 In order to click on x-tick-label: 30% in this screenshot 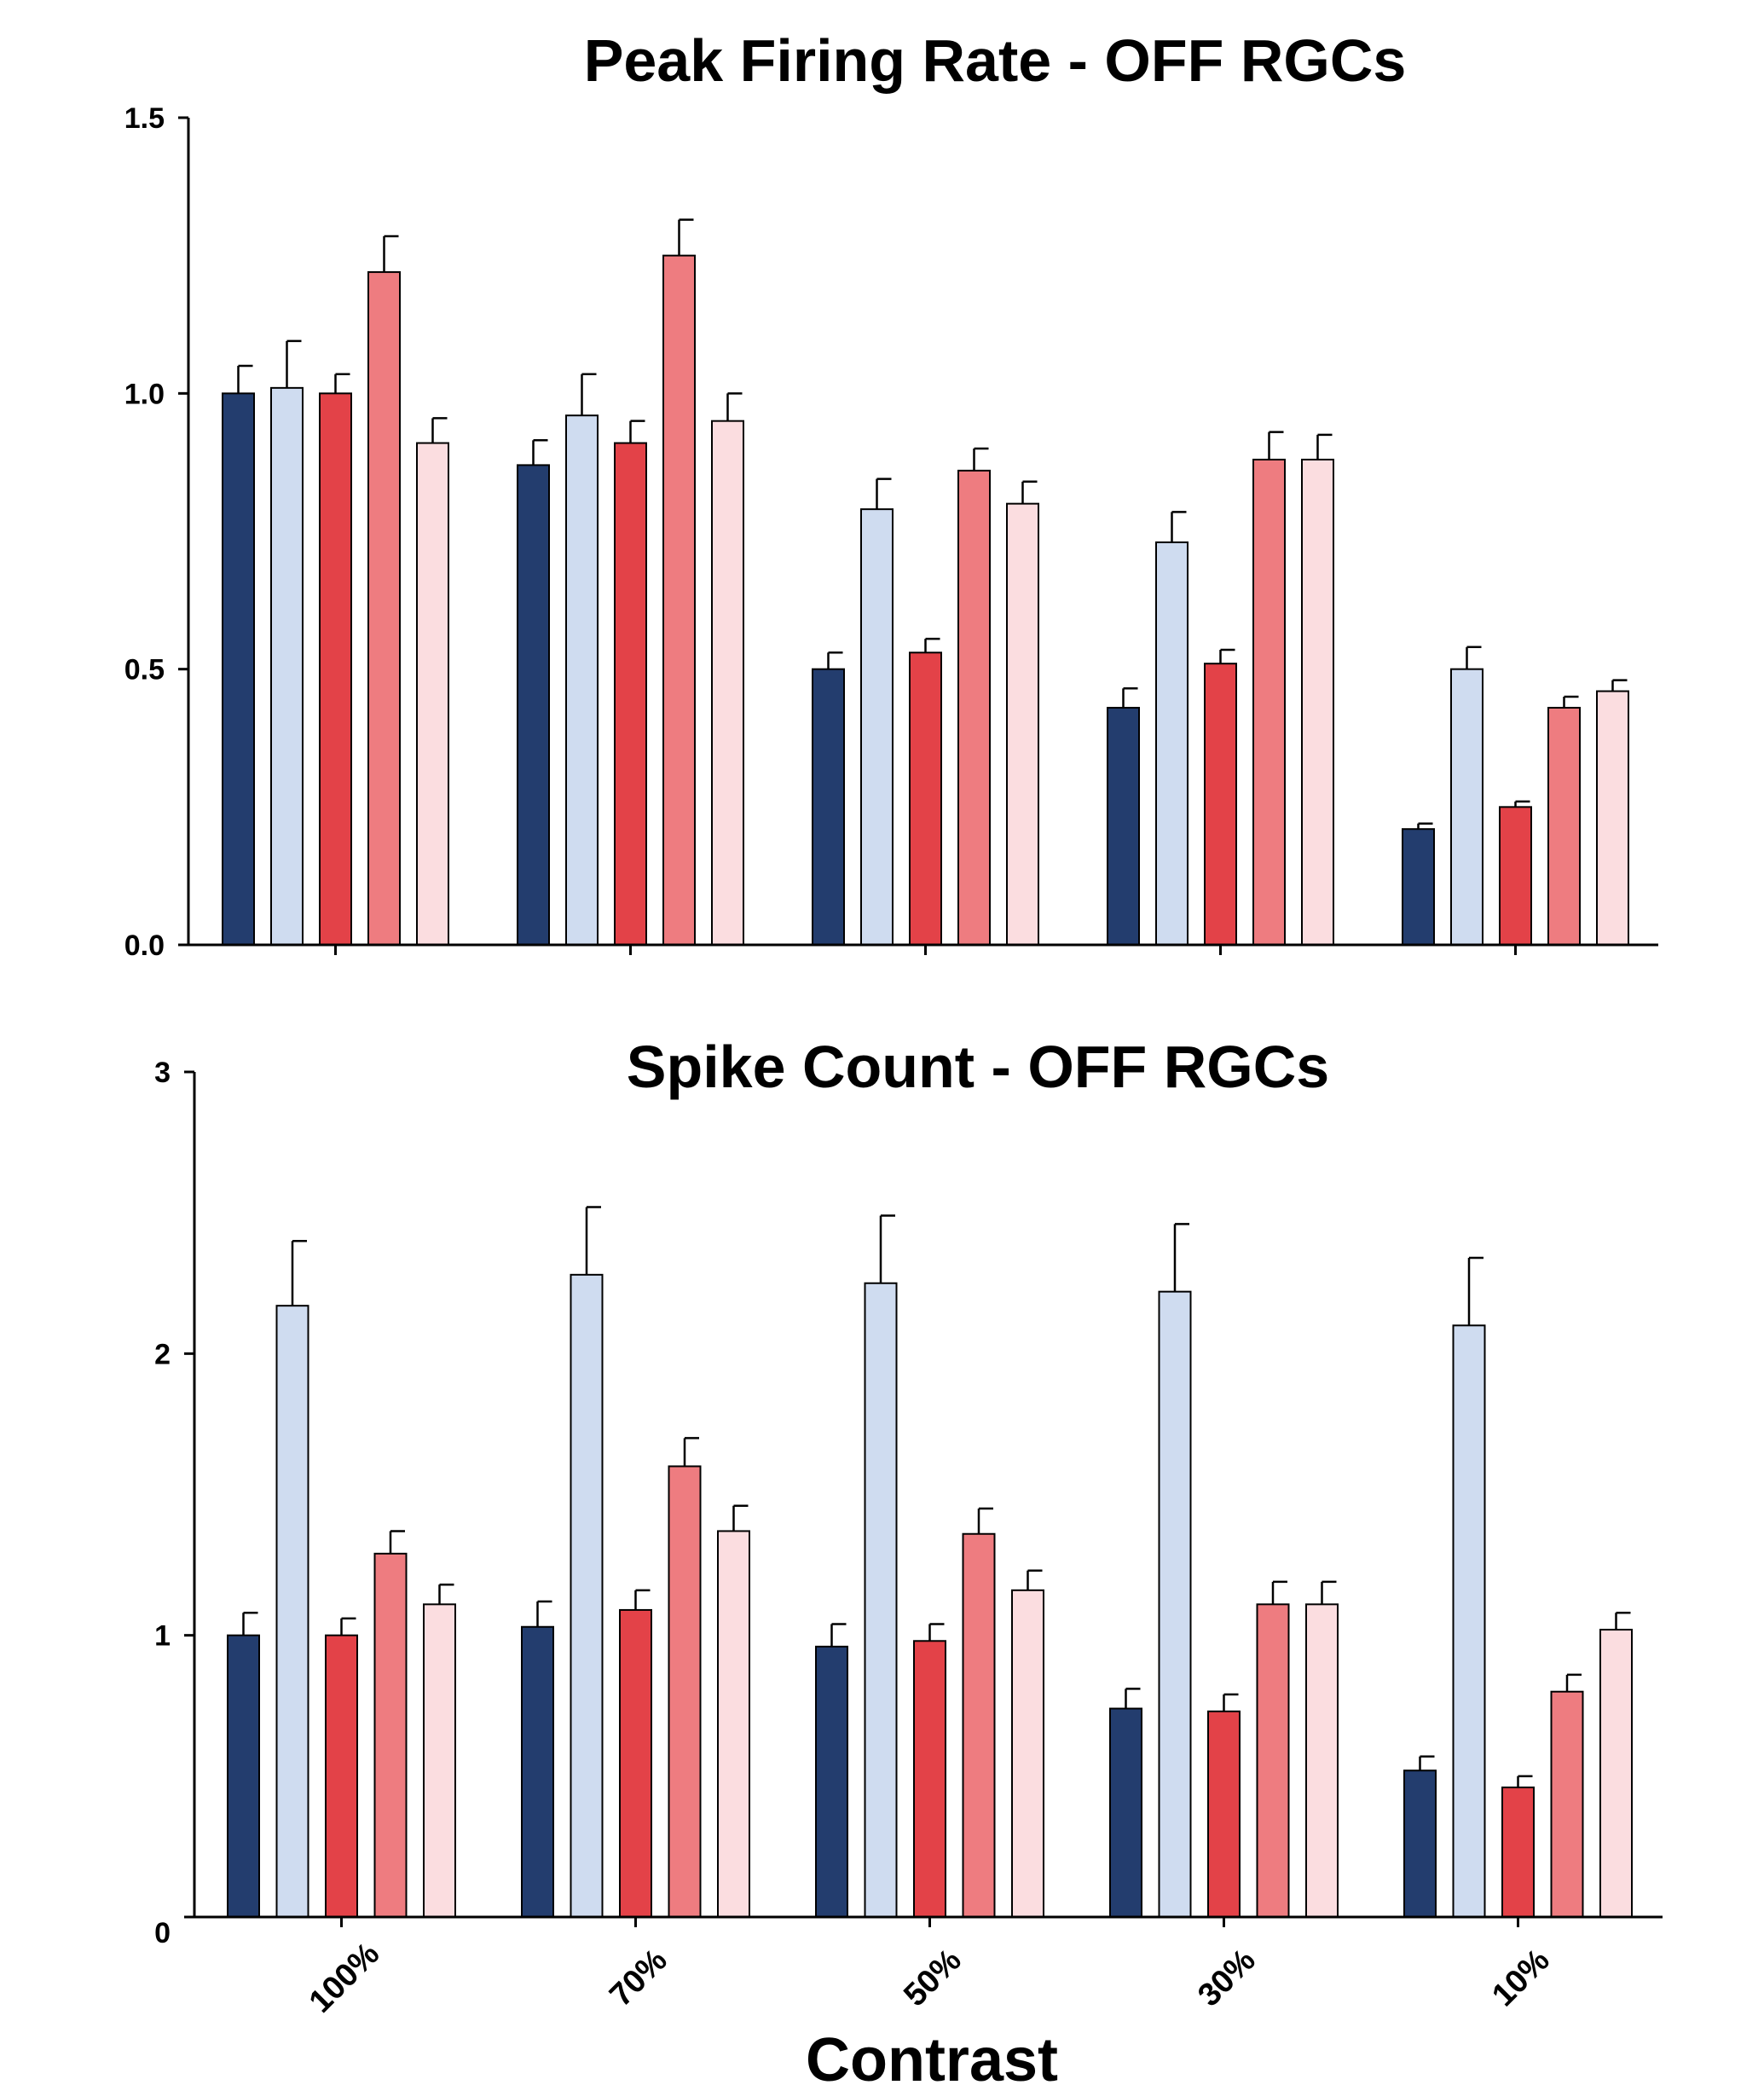, I will do `click(1226, 1978)`.